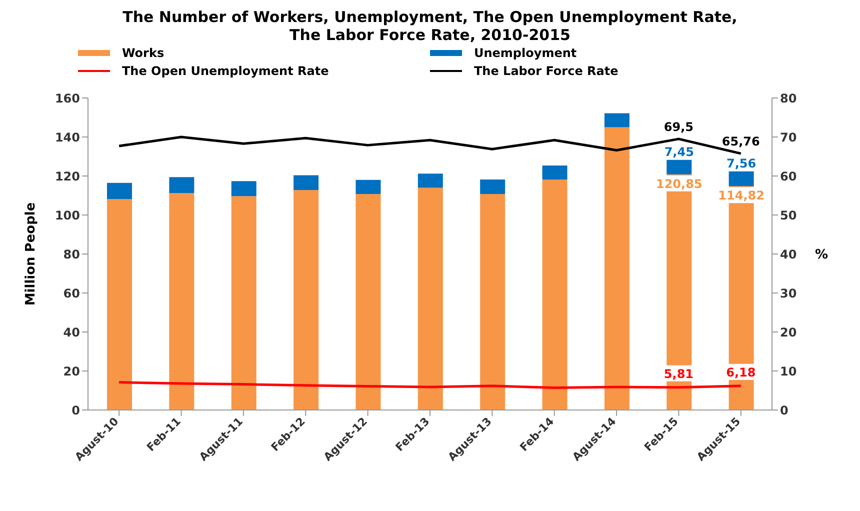 This screenshot has width=860, height=511. Describe the element at coordinates (71, 332) in the screenshot. I see `y-tick-label: 40` at that location.